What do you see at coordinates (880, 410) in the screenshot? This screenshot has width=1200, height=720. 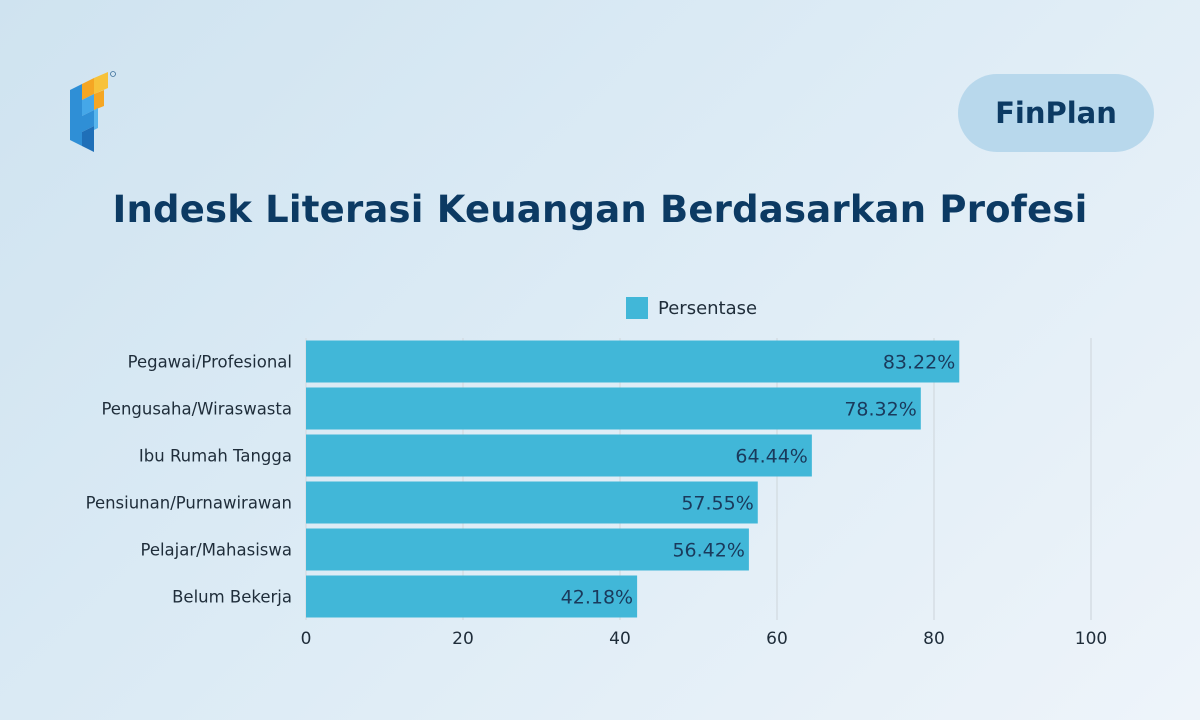 I see `bar-value-label: 78.32%` at bounding box center [880, 410].